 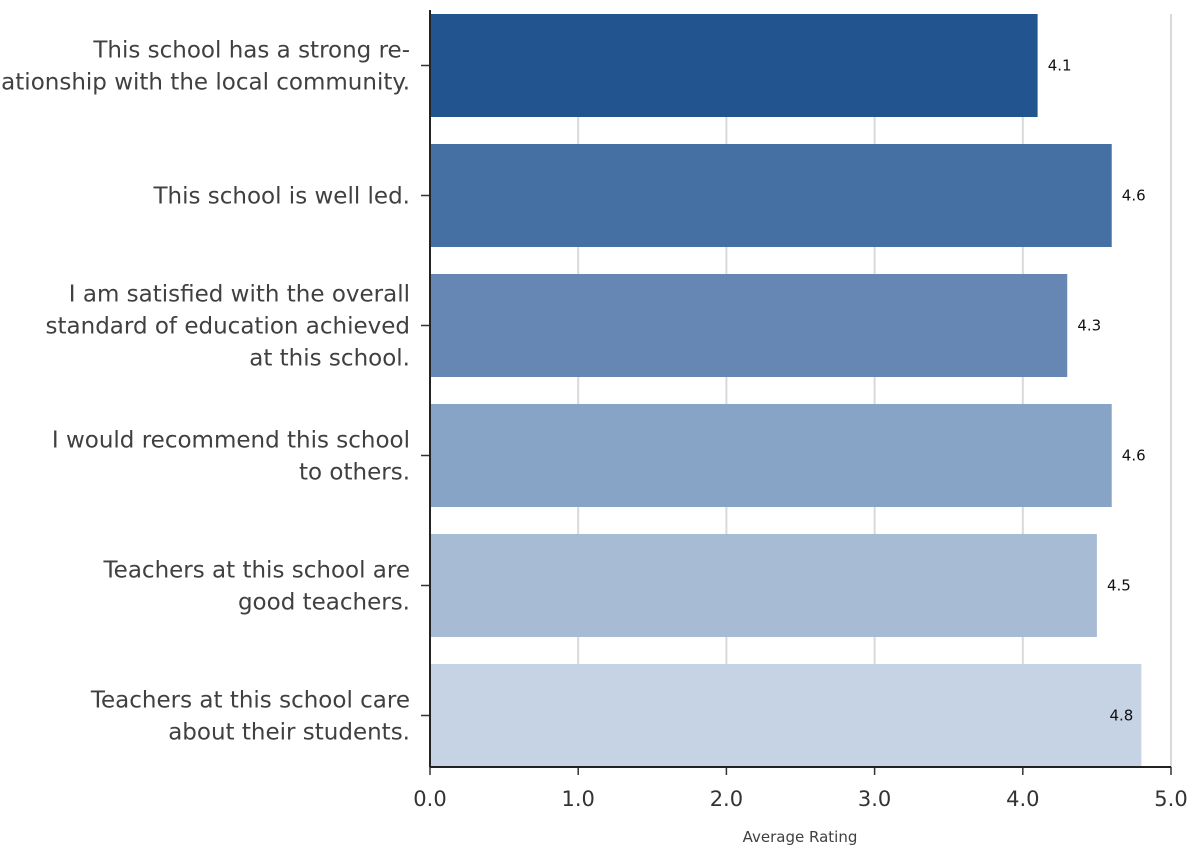 I want to click on x-tick-label: 5.0, so click(x=1170, y=799).